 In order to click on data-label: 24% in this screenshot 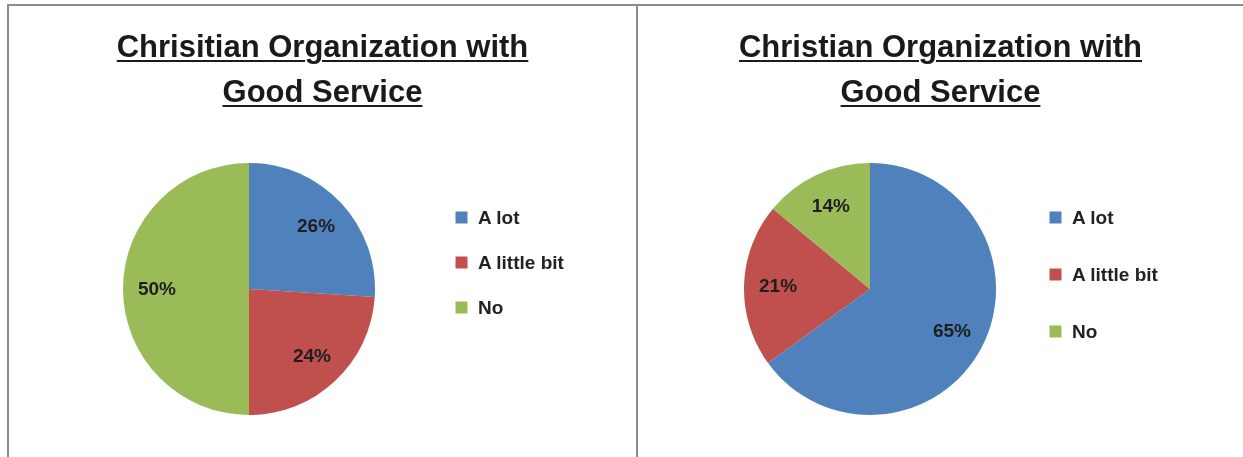, I will do `click(312, 356)`.